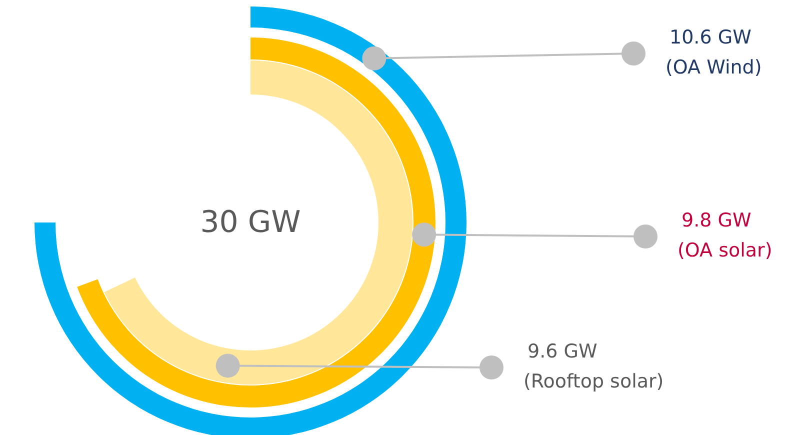  I want to click on data-label: 9.6 GW, so click(563, 351).